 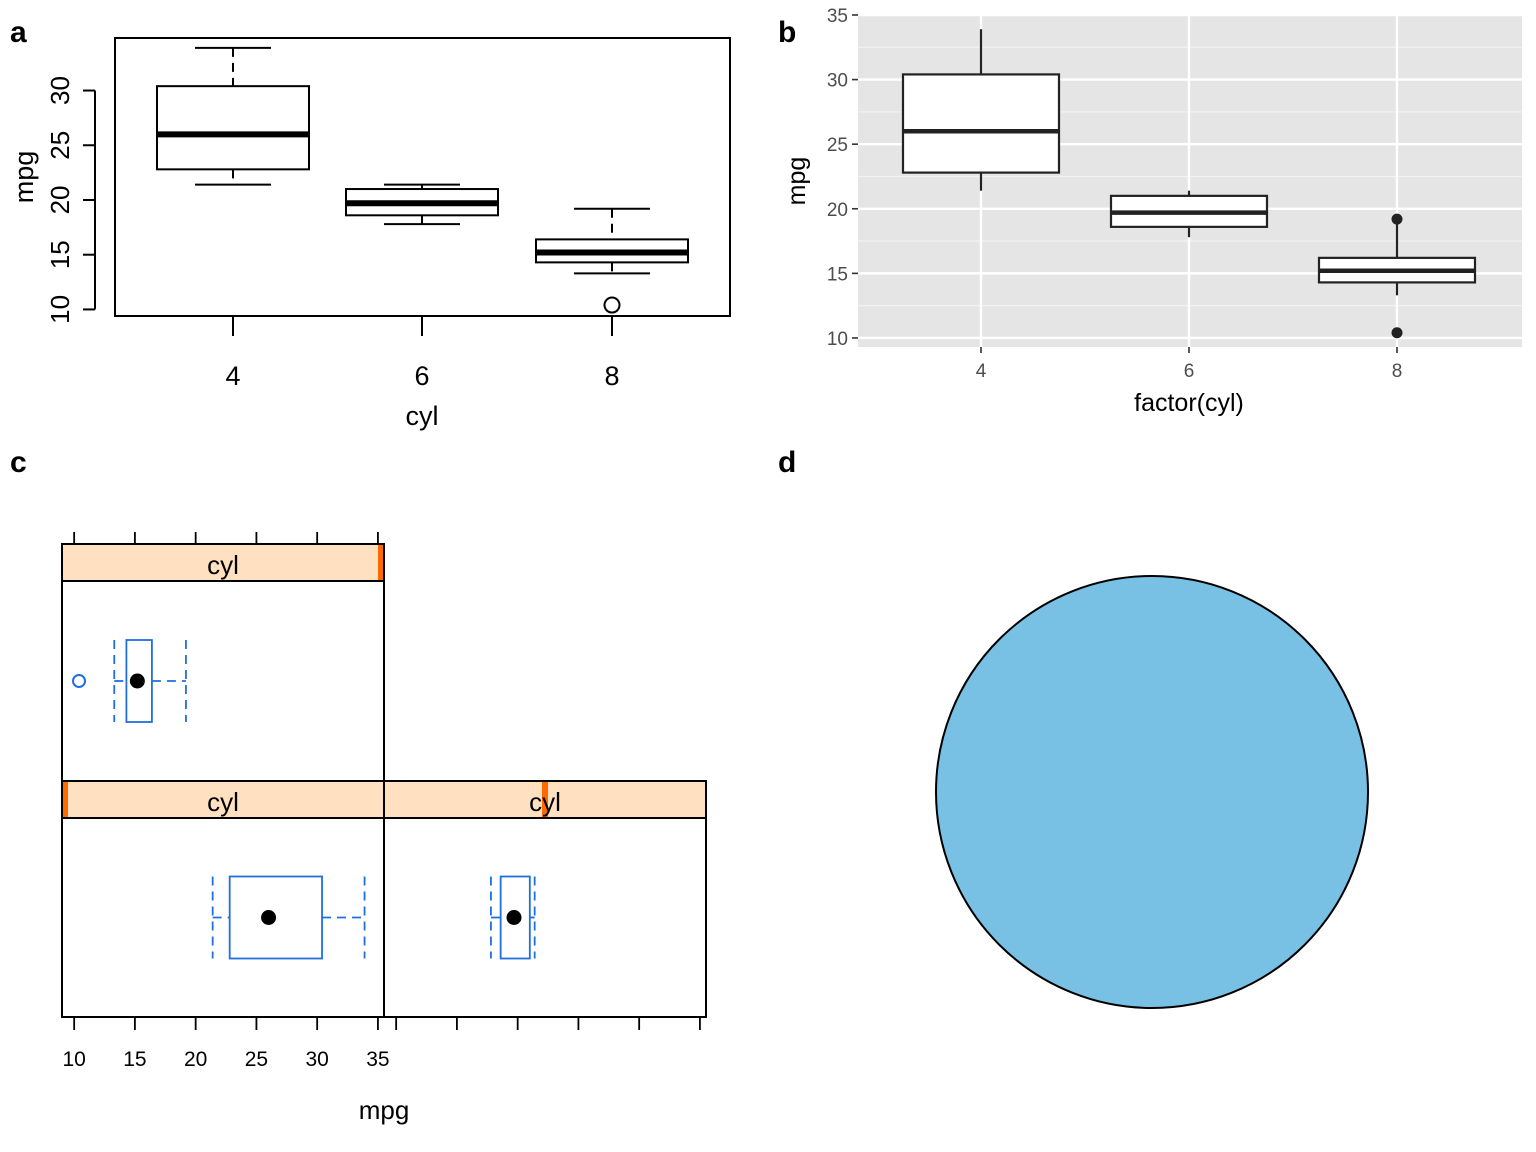 What do you see at coordinates (842, 178) in the screenshot?
I see `y-axis: 10 15 20 25 30 35` at bounding box center [842, 178].